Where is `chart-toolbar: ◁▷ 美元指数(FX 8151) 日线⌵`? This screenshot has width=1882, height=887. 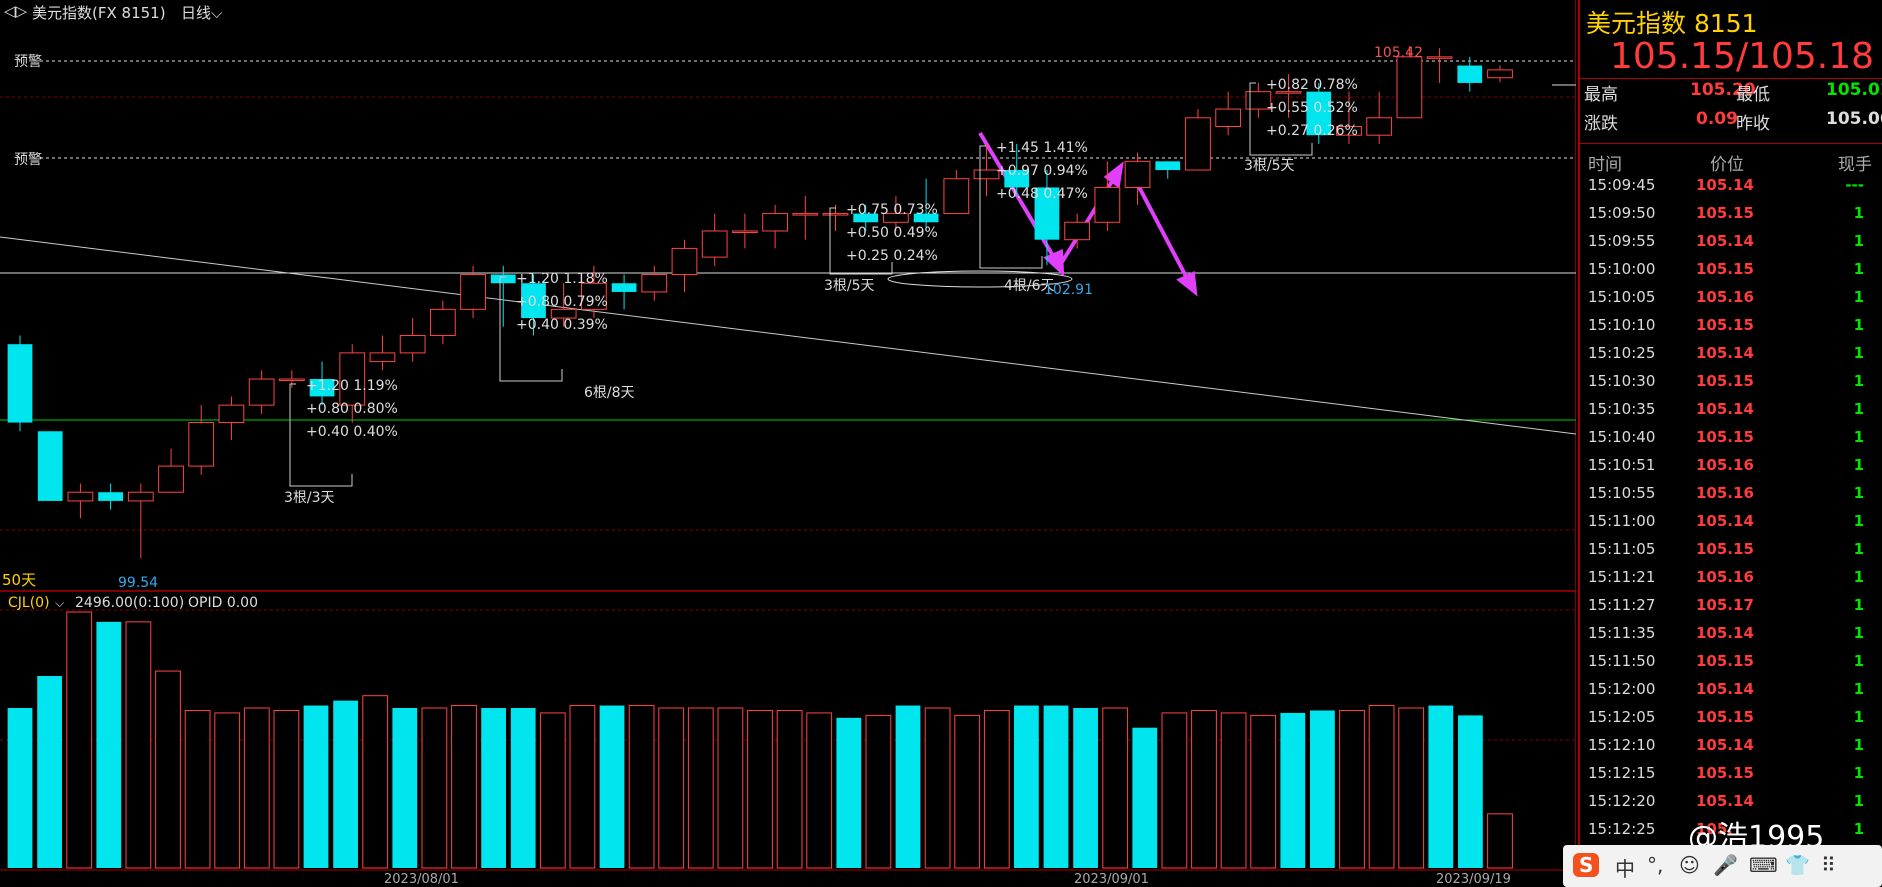
chart-toolbar: ◁▷ 美元指数(FX 8151) 日线⌵ is located at coordinates (788, 11).